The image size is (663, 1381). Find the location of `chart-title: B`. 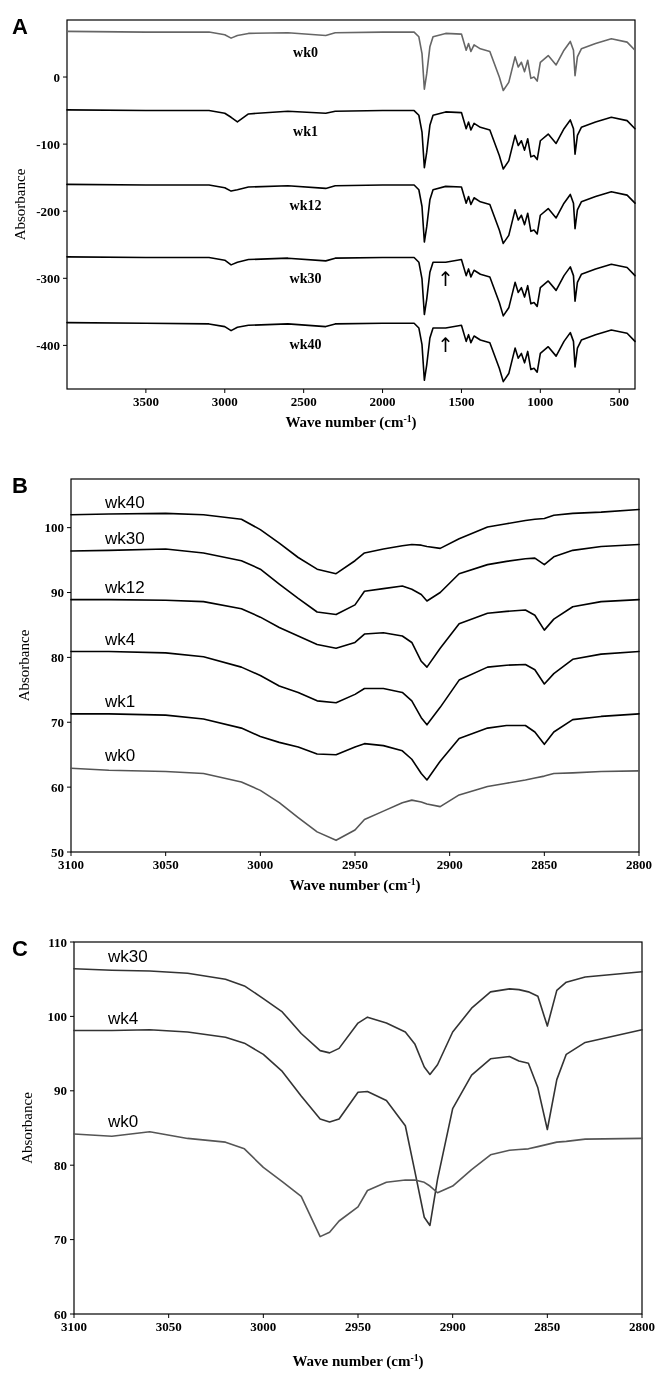

chart-title: B is located at coordinates (20, 485).